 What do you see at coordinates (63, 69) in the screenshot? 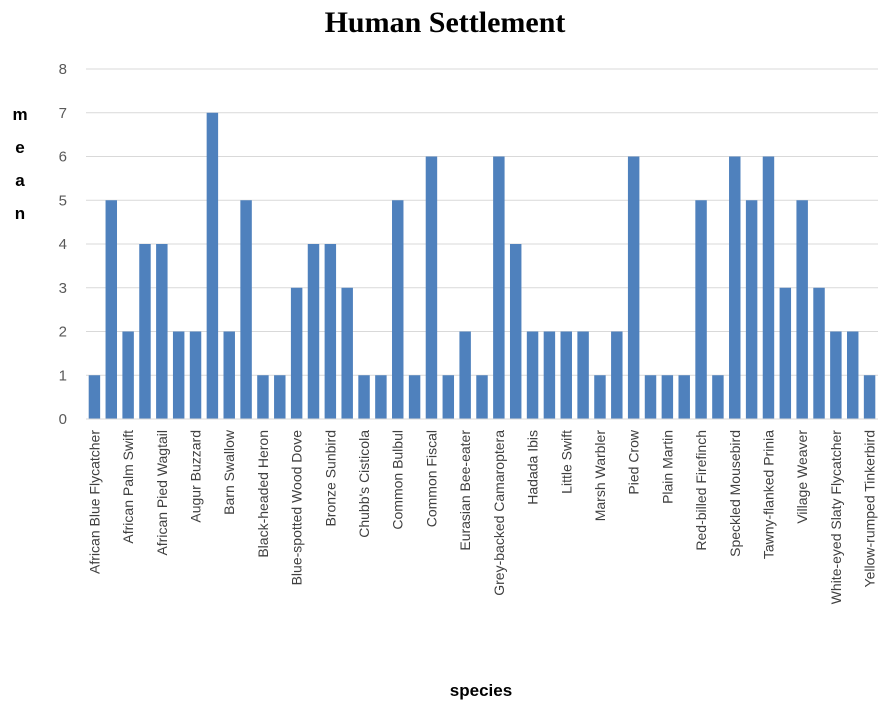
I see `y-tick-label: 8` at bounding box center [63, 69].